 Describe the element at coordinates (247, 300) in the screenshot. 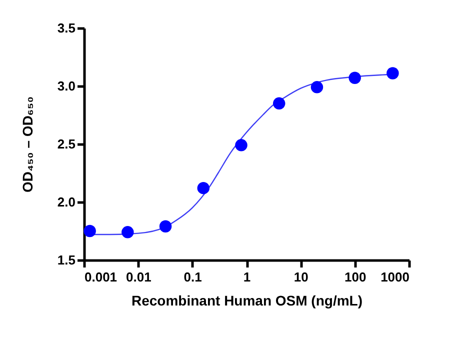

I see `x-axis-title: Recombinant Human OSM (ng/mL)` at that location.